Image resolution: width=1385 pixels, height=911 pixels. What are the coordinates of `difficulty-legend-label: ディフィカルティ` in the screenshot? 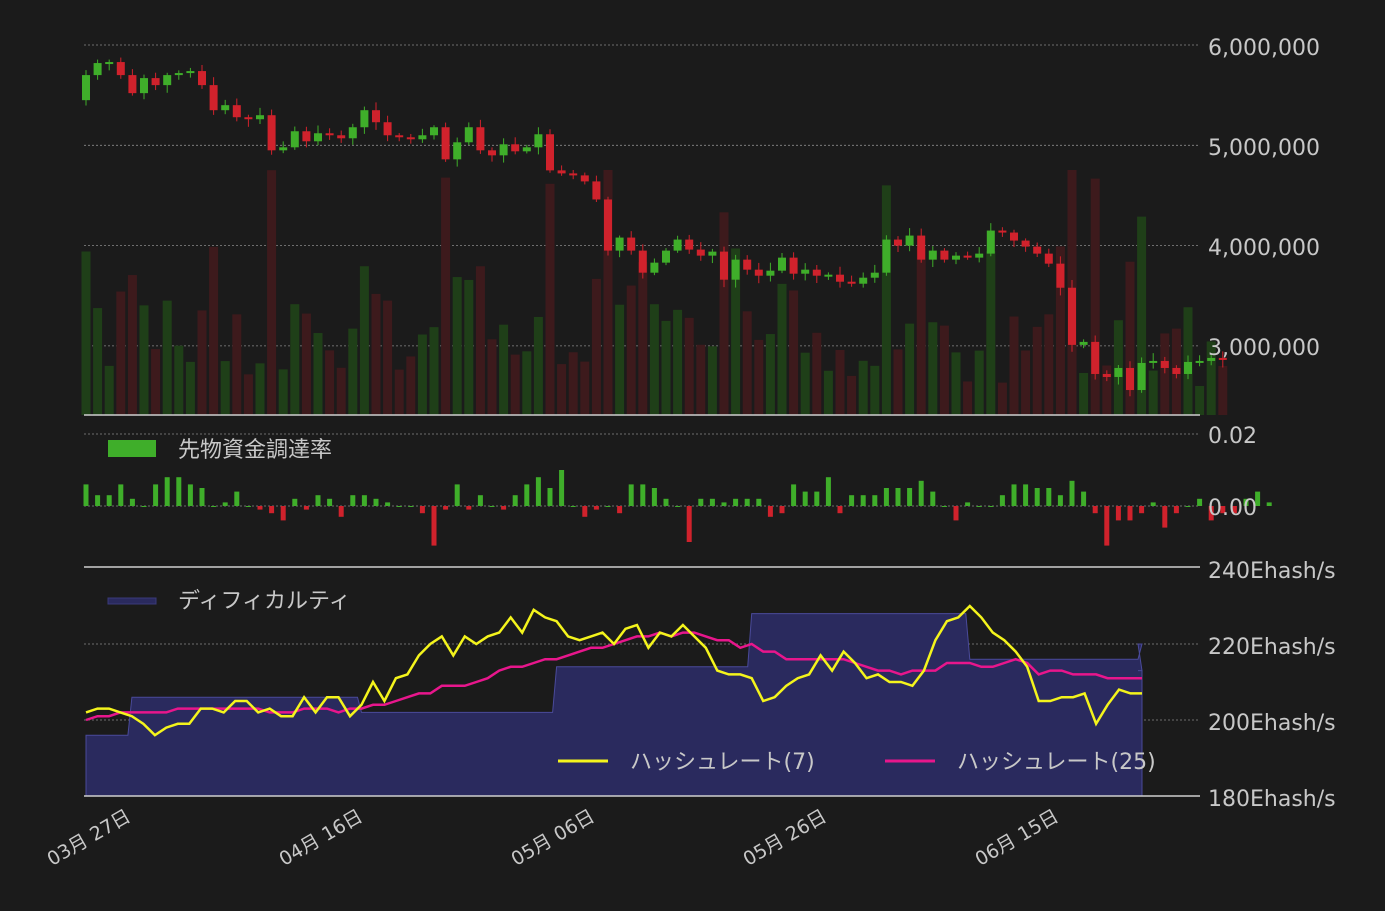 It's located at (264, 601).